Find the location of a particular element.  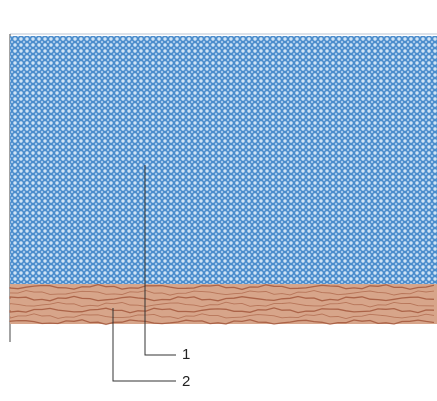

leader-lines is located at coordinates (144, 273).